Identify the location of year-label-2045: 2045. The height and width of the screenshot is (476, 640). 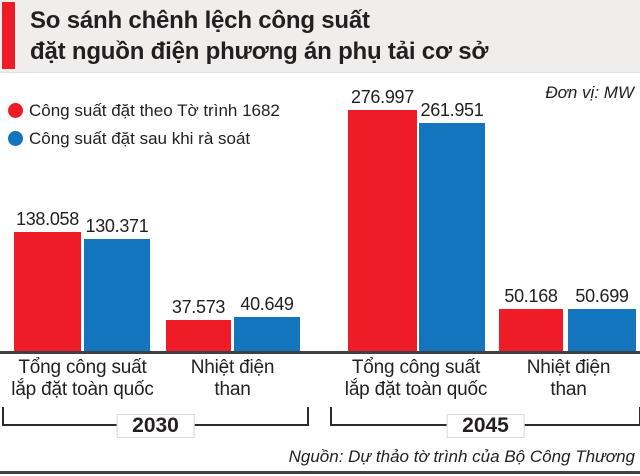
(485, 426).